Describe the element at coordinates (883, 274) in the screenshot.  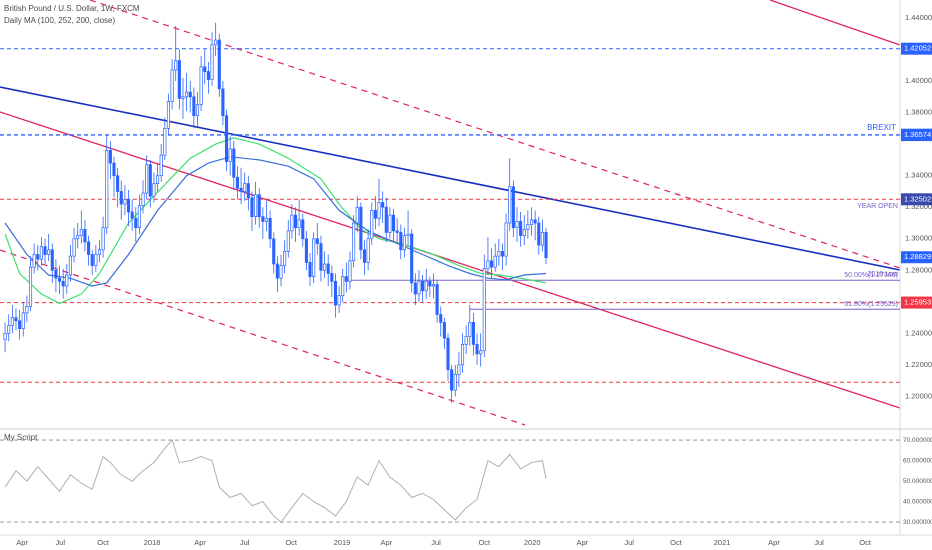
I see `low-2019-label: 2019 Low` at that location.